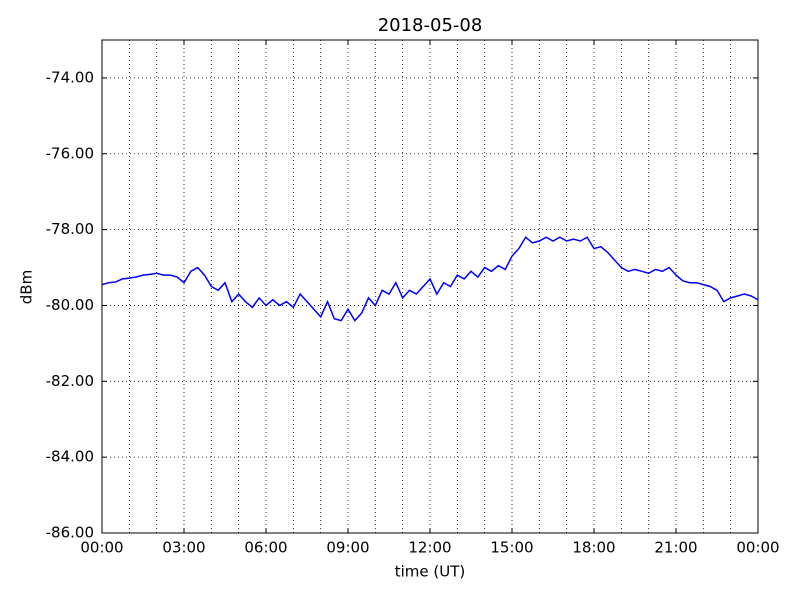 This screenshot has width=800, height=600. I want to click on y-tick-label: -80.00, so click(70, 305).